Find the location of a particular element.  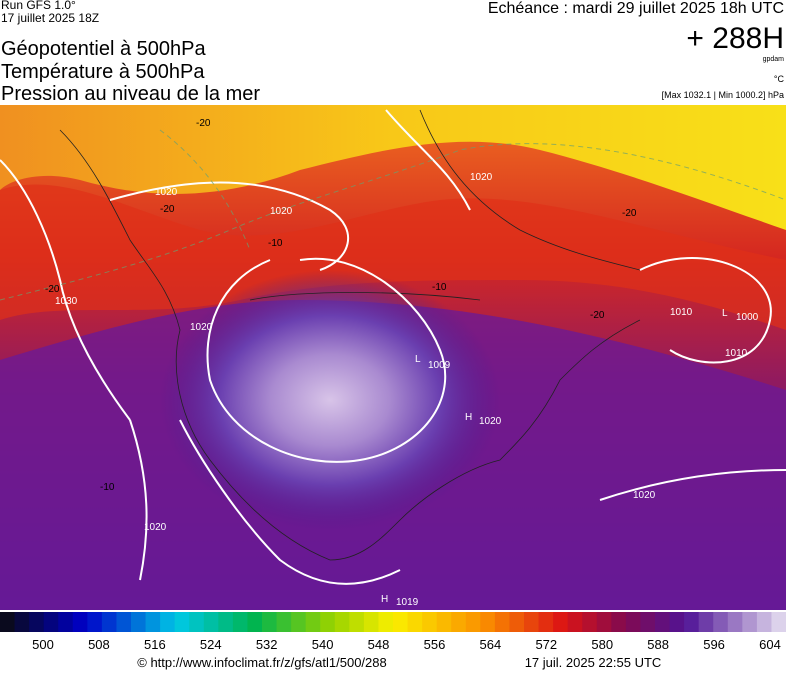

footer-date: 17 juil. 2025 22:55 UTC is located at coordinates (593, 662).